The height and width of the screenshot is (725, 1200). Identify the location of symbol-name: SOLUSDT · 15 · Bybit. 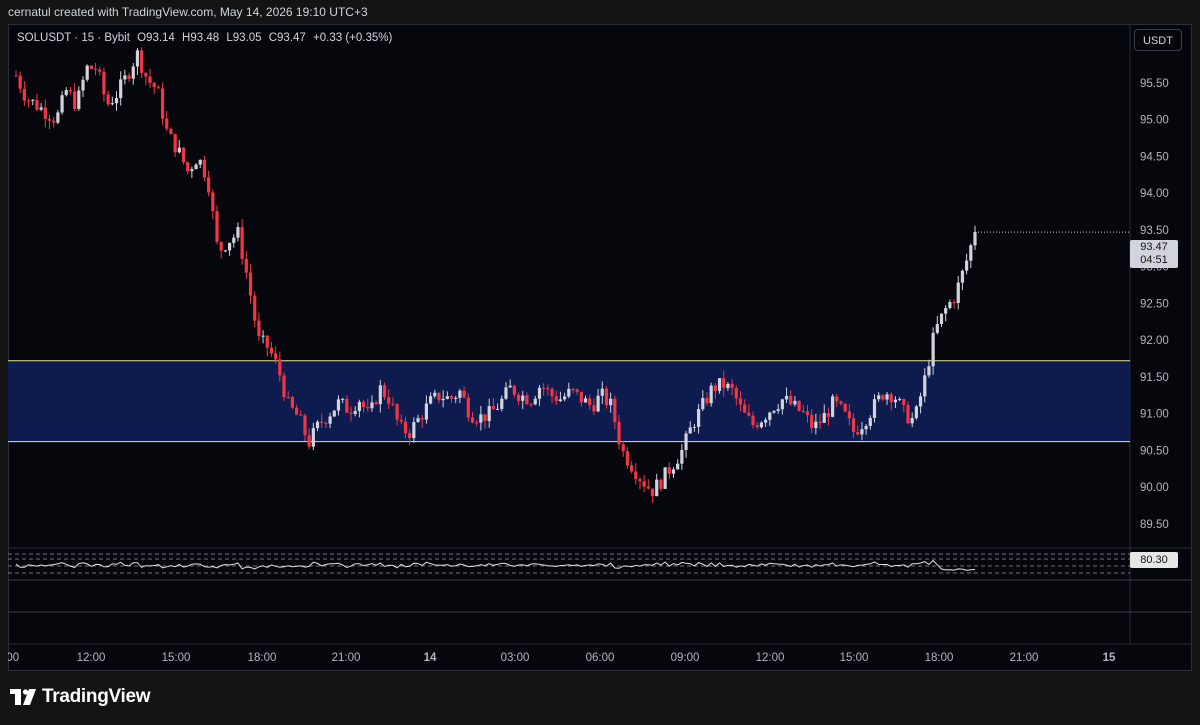
(73, 38).